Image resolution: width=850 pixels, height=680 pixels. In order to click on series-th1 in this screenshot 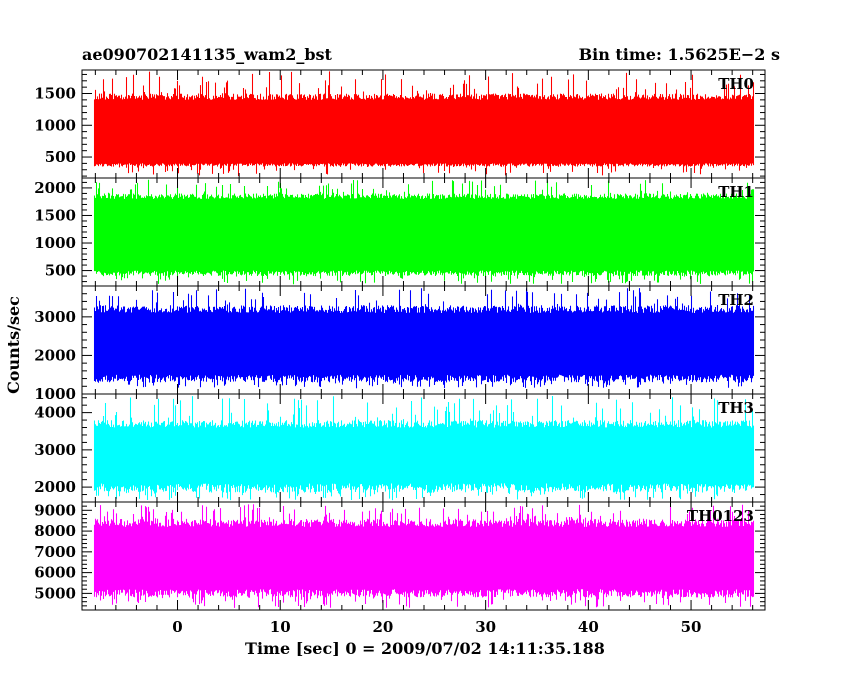, I will do `click(424, 232)`.